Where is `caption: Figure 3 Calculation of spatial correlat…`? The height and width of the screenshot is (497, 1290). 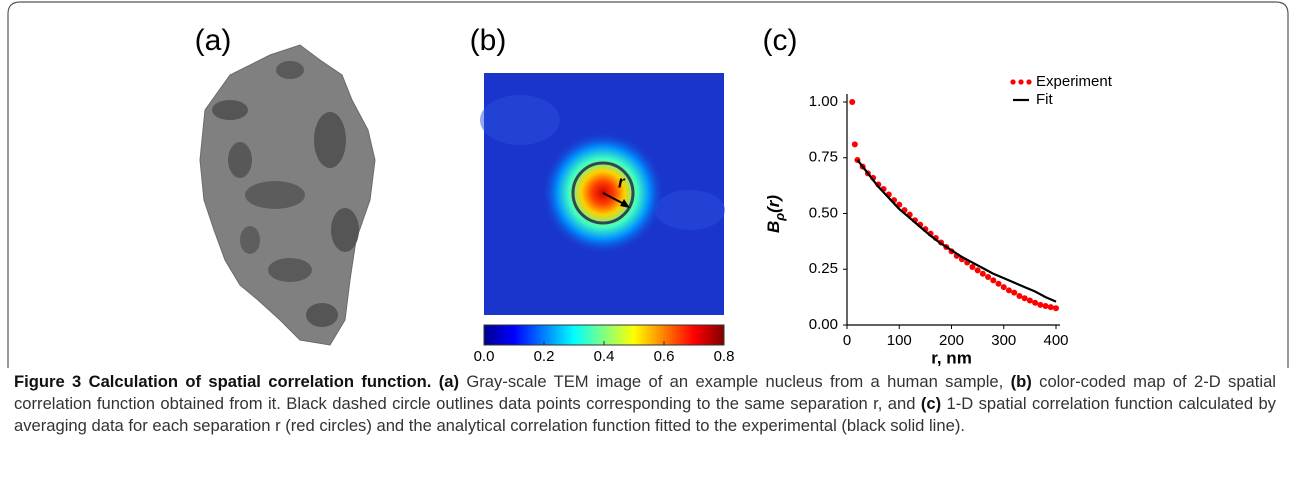
caption: Figure 3 Calculation of spatial correlat… is located at coordinates (645, 404).